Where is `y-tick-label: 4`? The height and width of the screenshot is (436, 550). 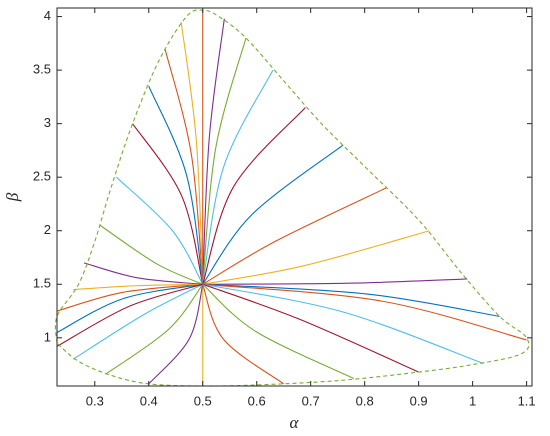
y-tick-label: 4 is located at coordinates (47, 15).